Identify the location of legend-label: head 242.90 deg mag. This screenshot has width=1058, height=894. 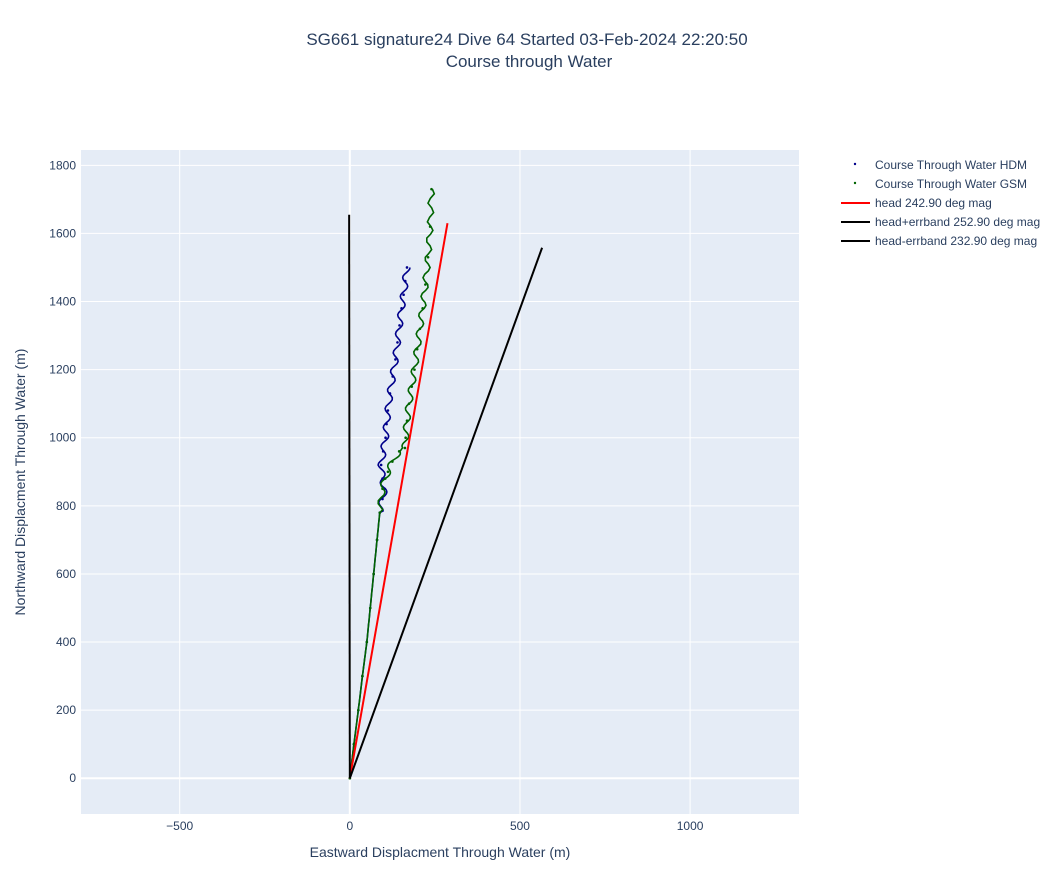
(933, 203).